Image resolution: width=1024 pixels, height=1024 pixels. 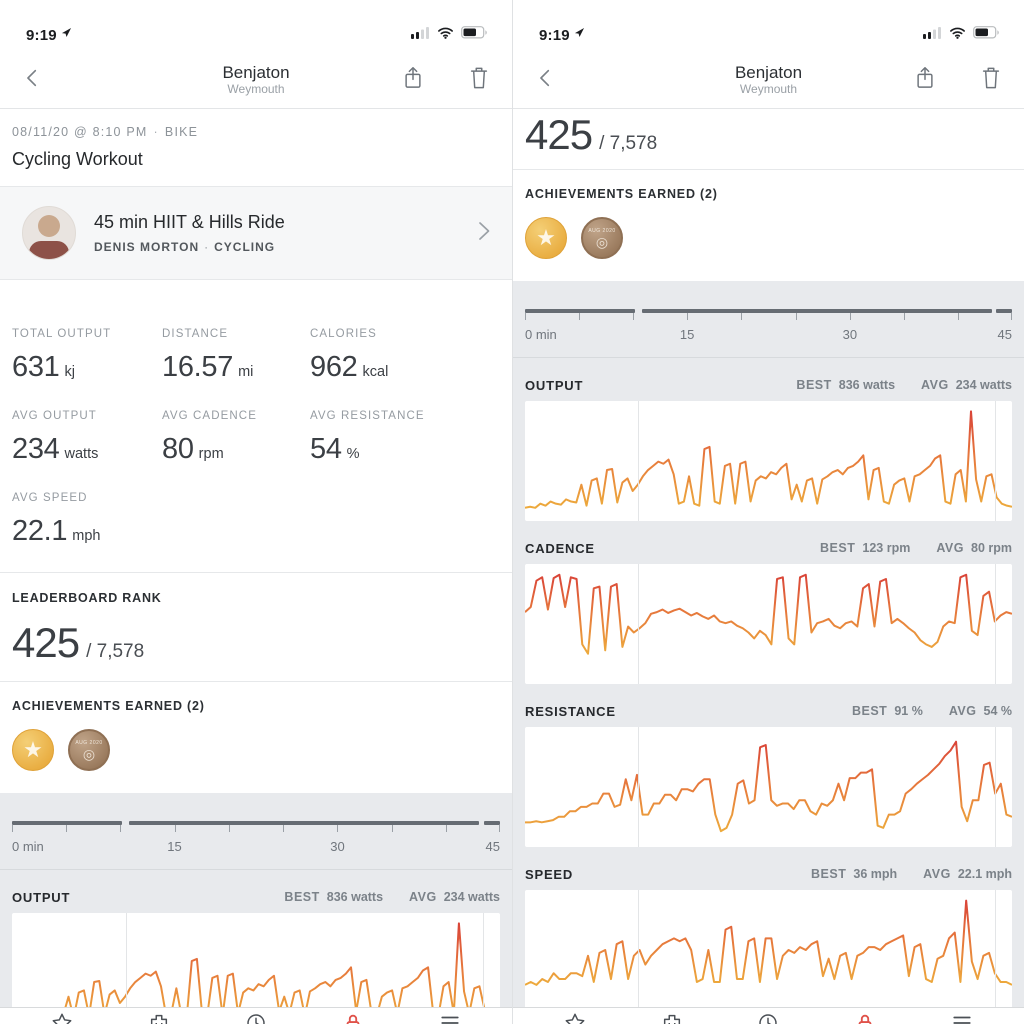 I want to click on instructor-name: DENIS MORTON, so click(x=147, y=247).